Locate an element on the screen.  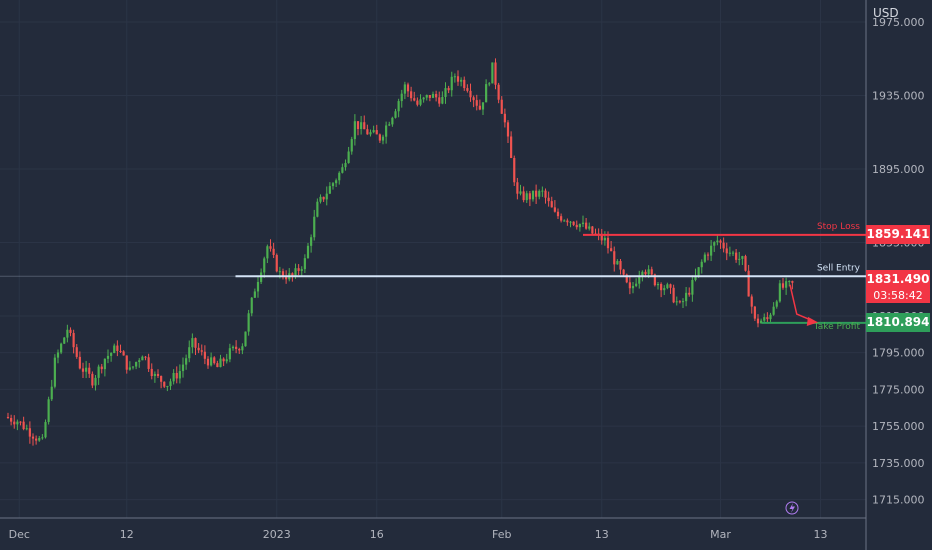
lightning-icon is located at coordinates (792, 508).